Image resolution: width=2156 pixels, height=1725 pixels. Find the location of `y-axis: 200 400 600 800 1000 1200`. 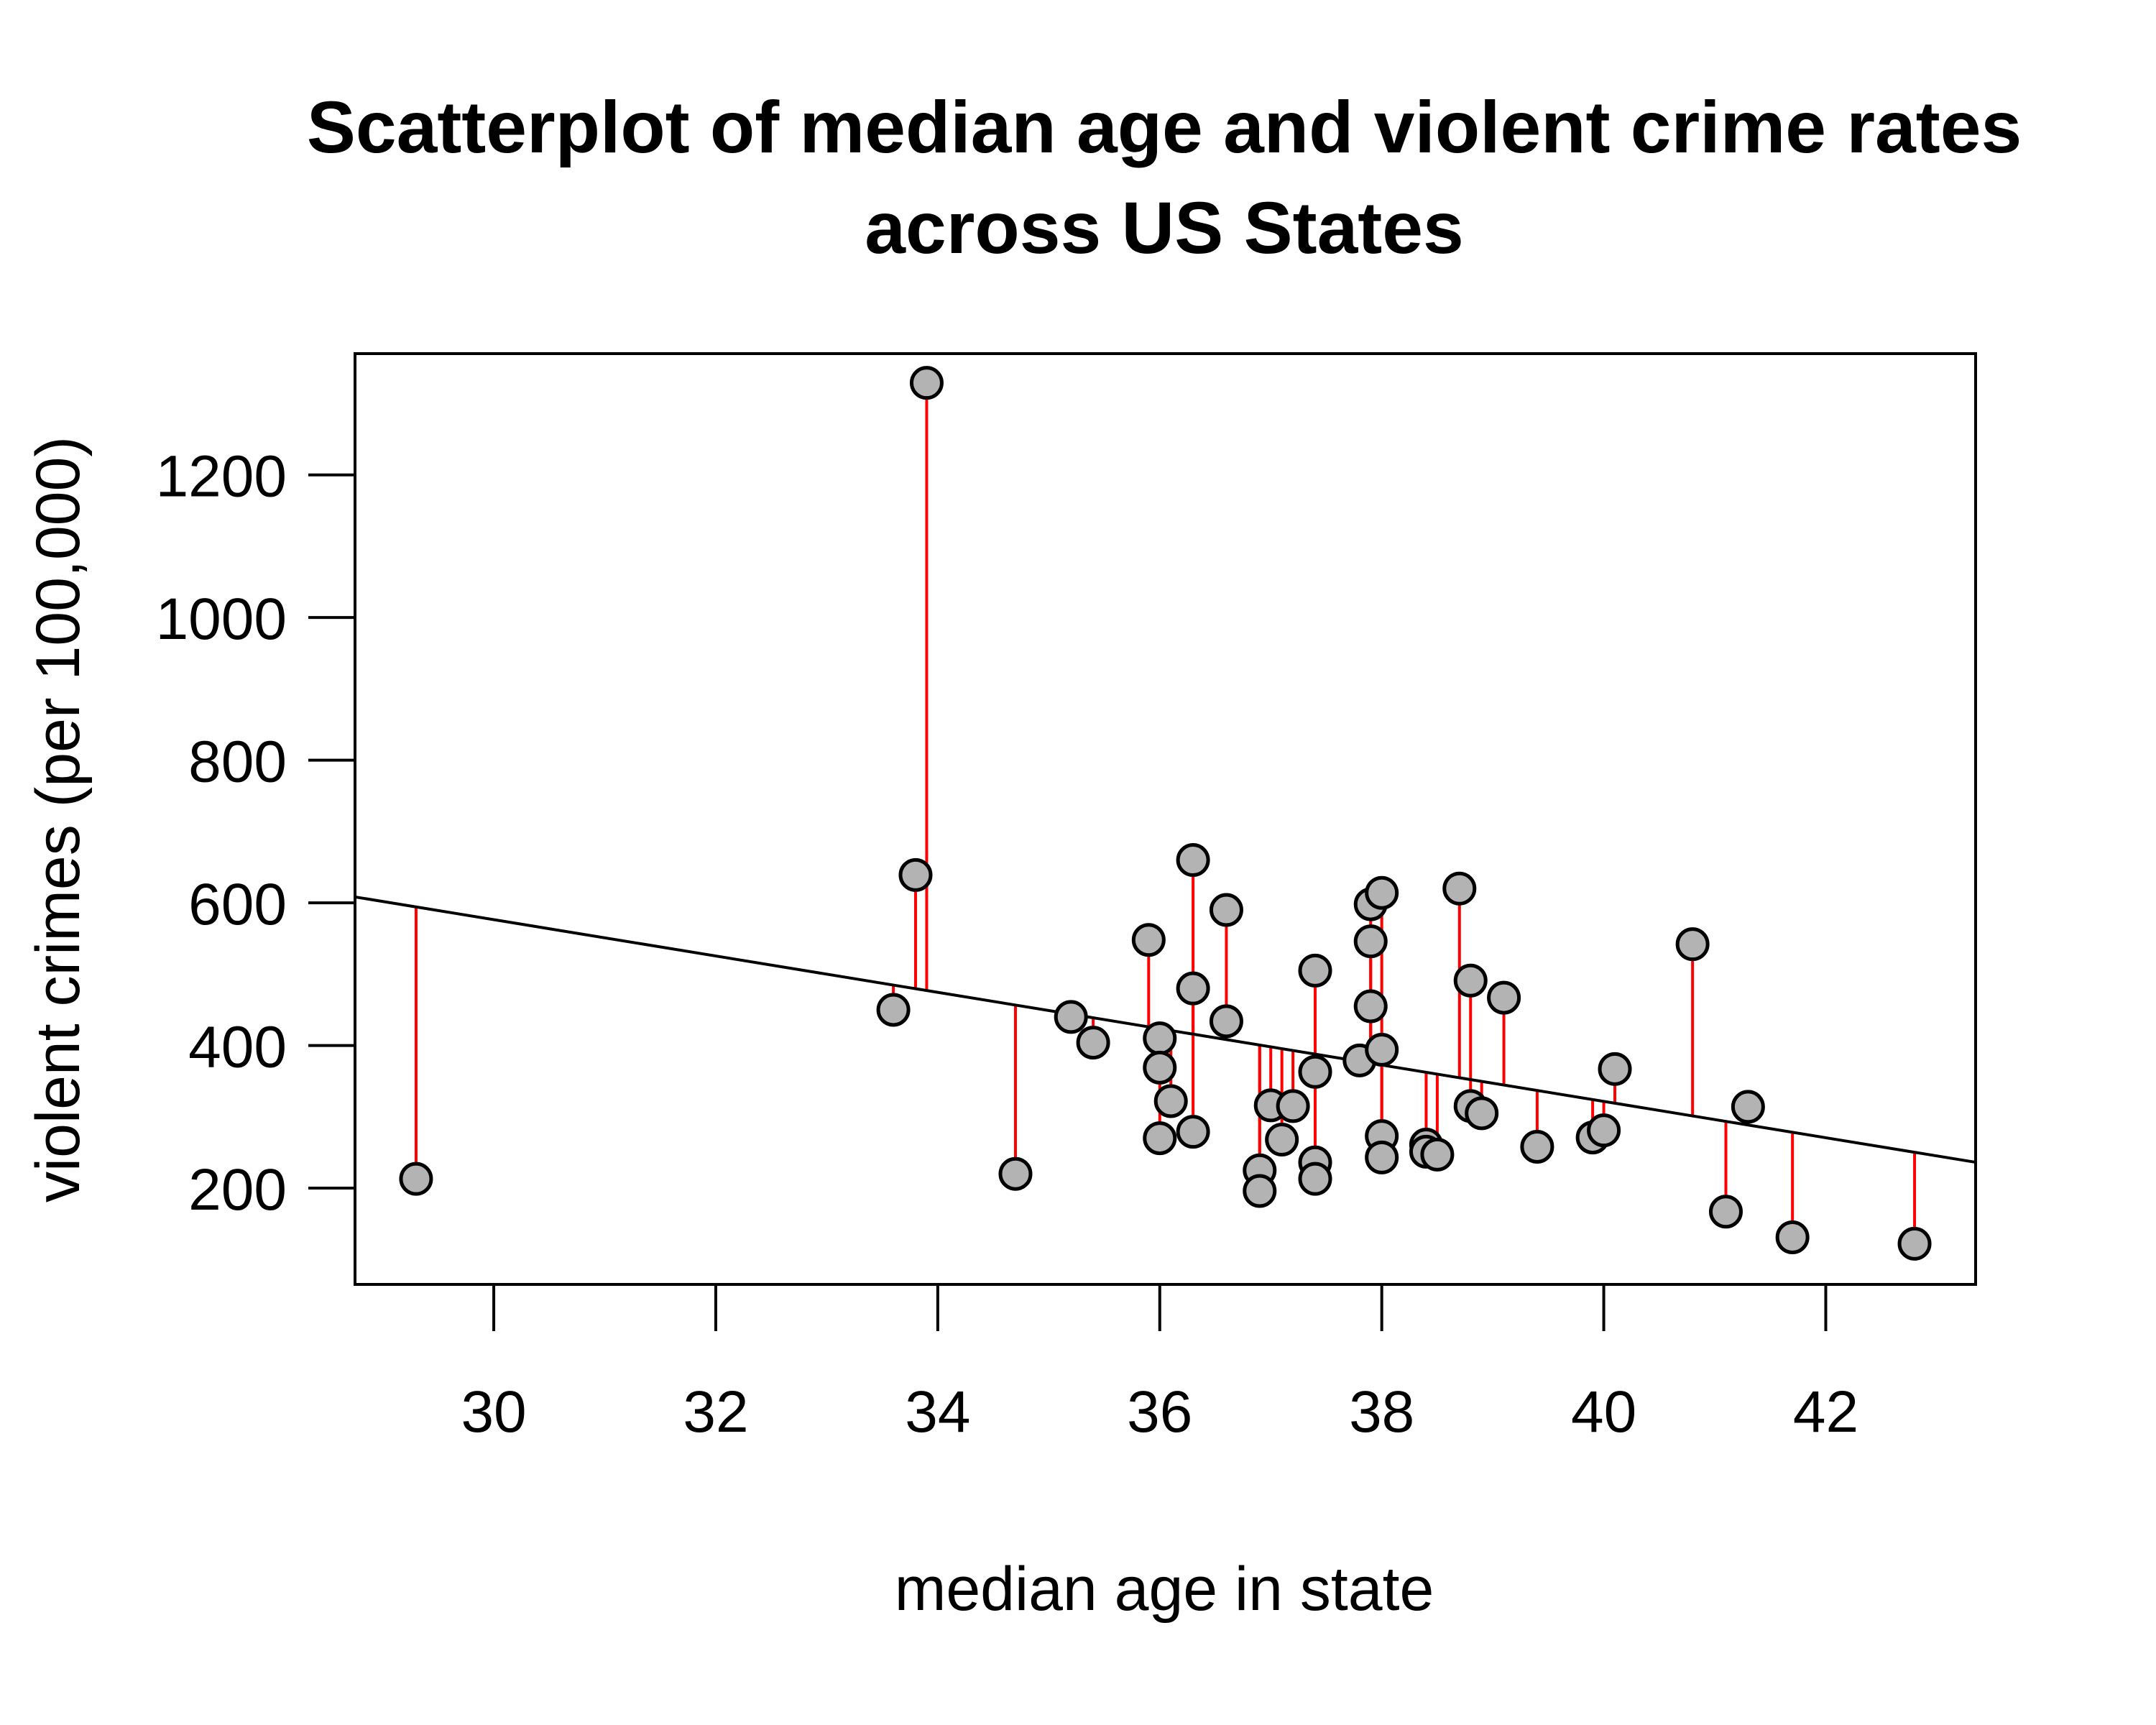

y-axis: 200 400 600 800 1000 1200 is located at coordinates (255, 833).